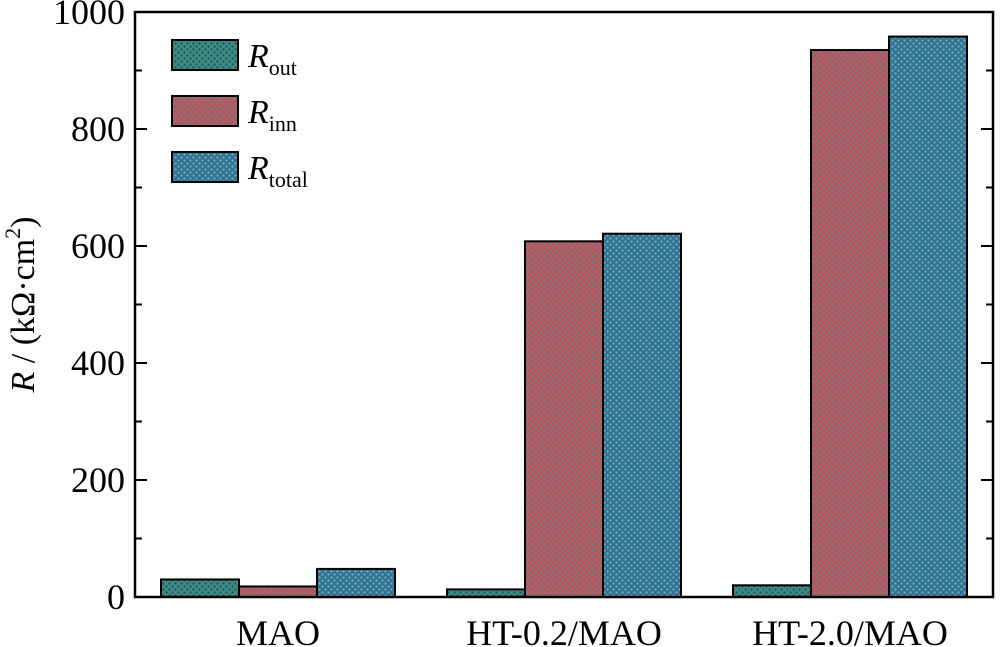 This screenshot has height=647, width=1000. What do you see at coordinates (98, 480) in the screenshot?
I see `y-tick-label: 200` at bounding box center [98, 480].